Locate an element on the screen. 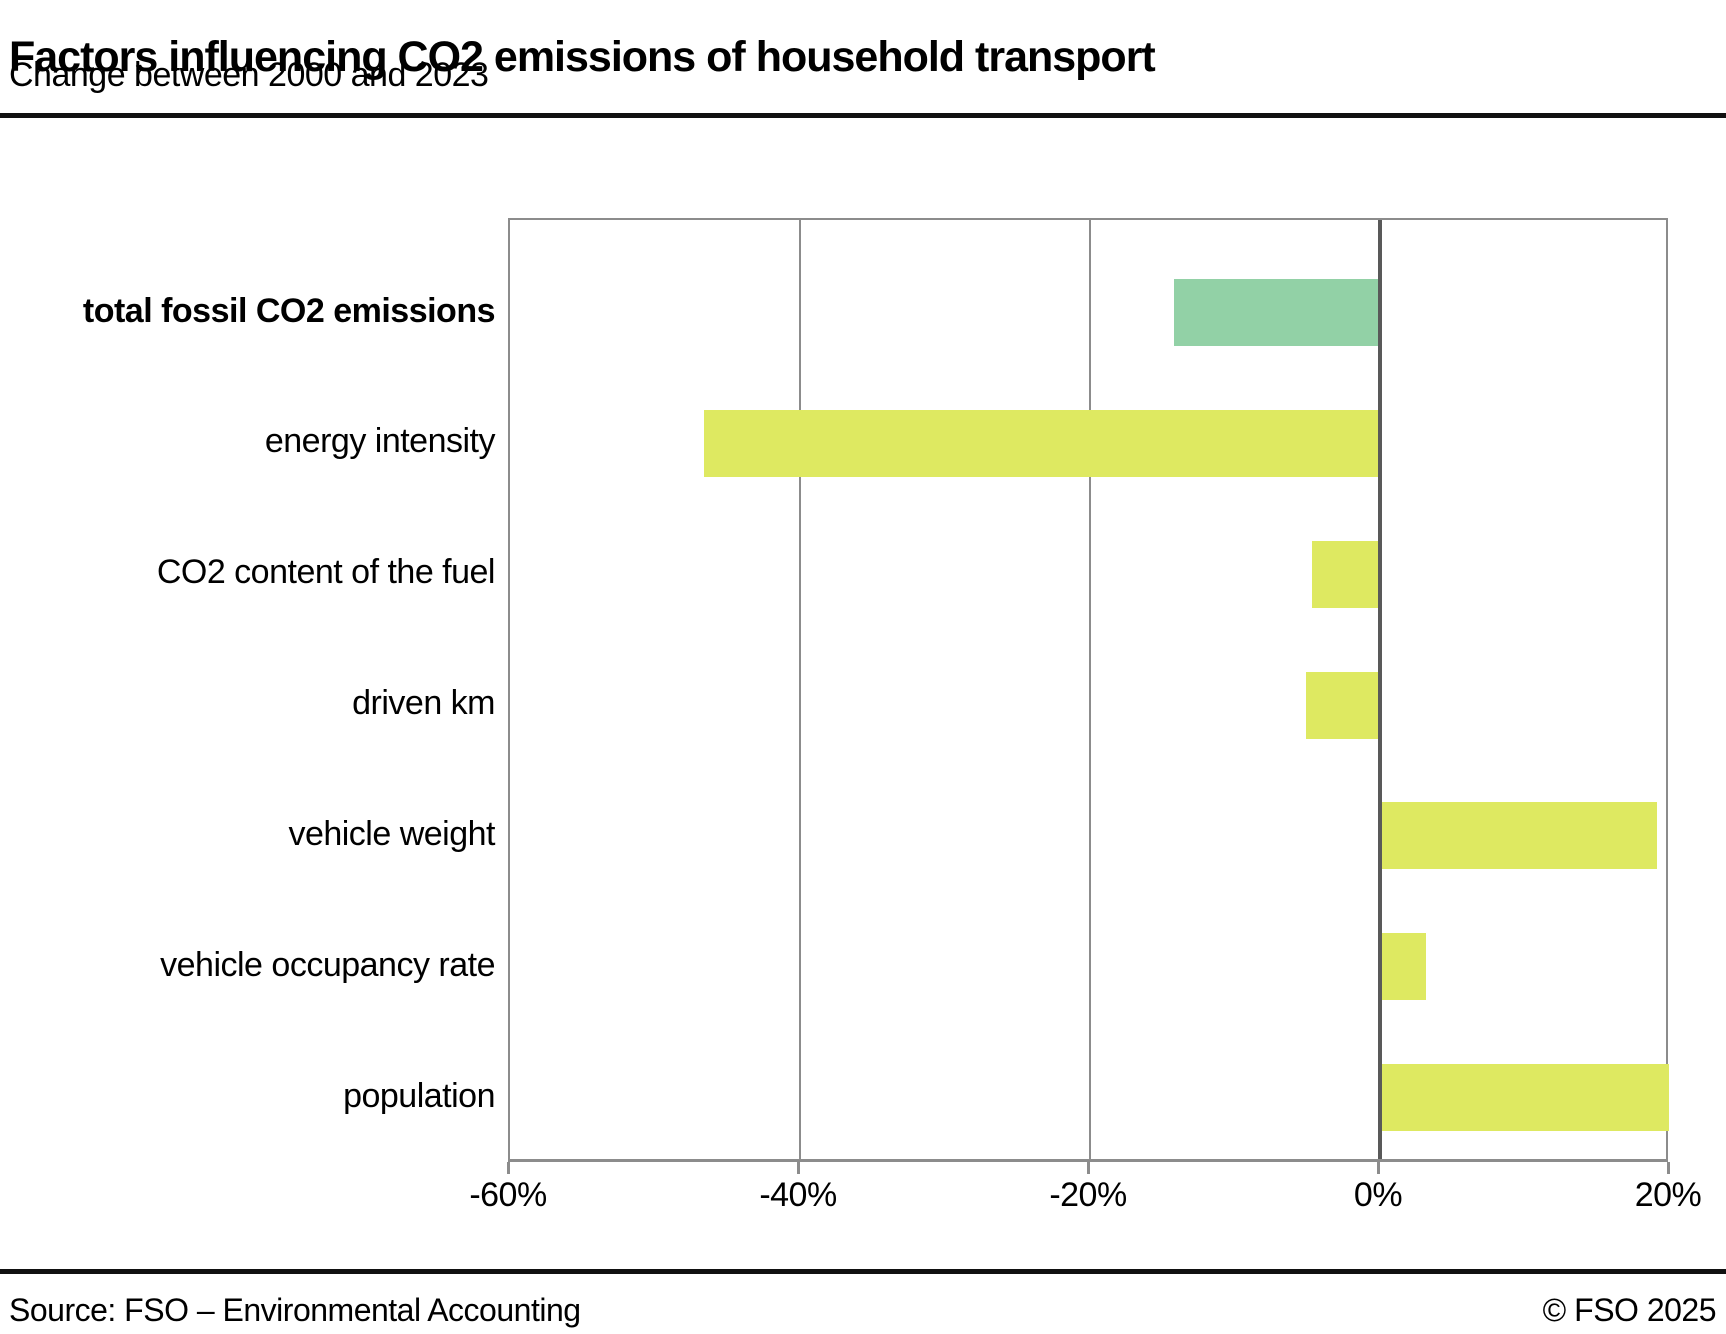  x-axis-tick-label: -40% is located at coordinates (798, 1195).